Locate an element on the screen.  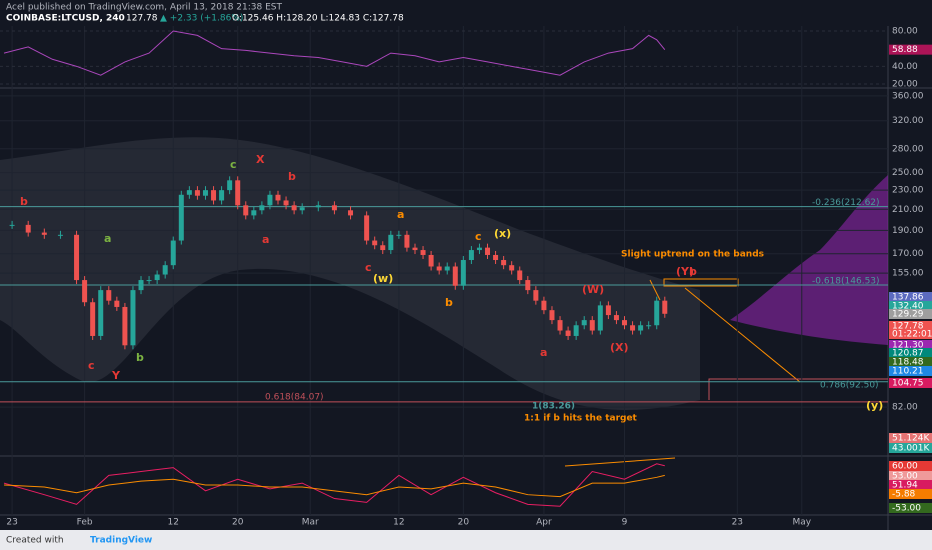
price-label: 132.40 is located at coordinates (908, 307).